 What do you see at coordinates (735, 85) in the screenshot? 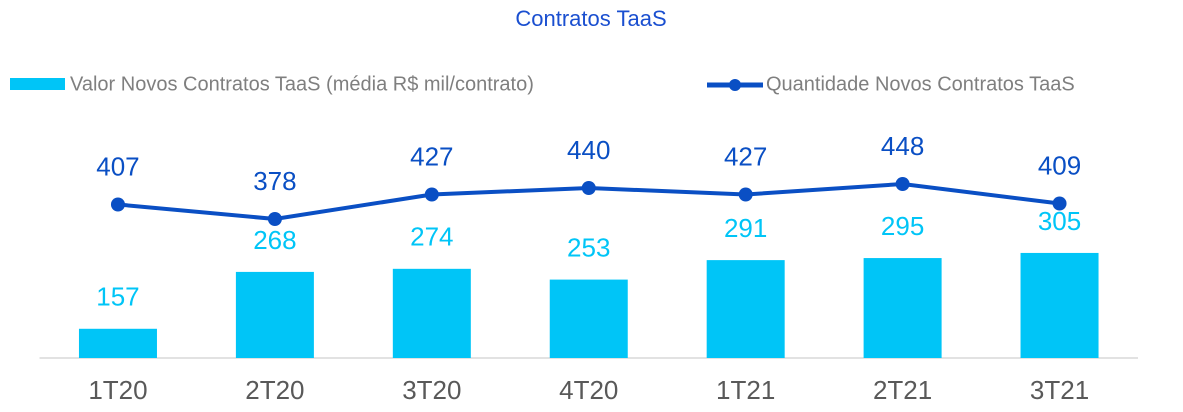
I see `legend-marker` at bounding box center [735, 85].